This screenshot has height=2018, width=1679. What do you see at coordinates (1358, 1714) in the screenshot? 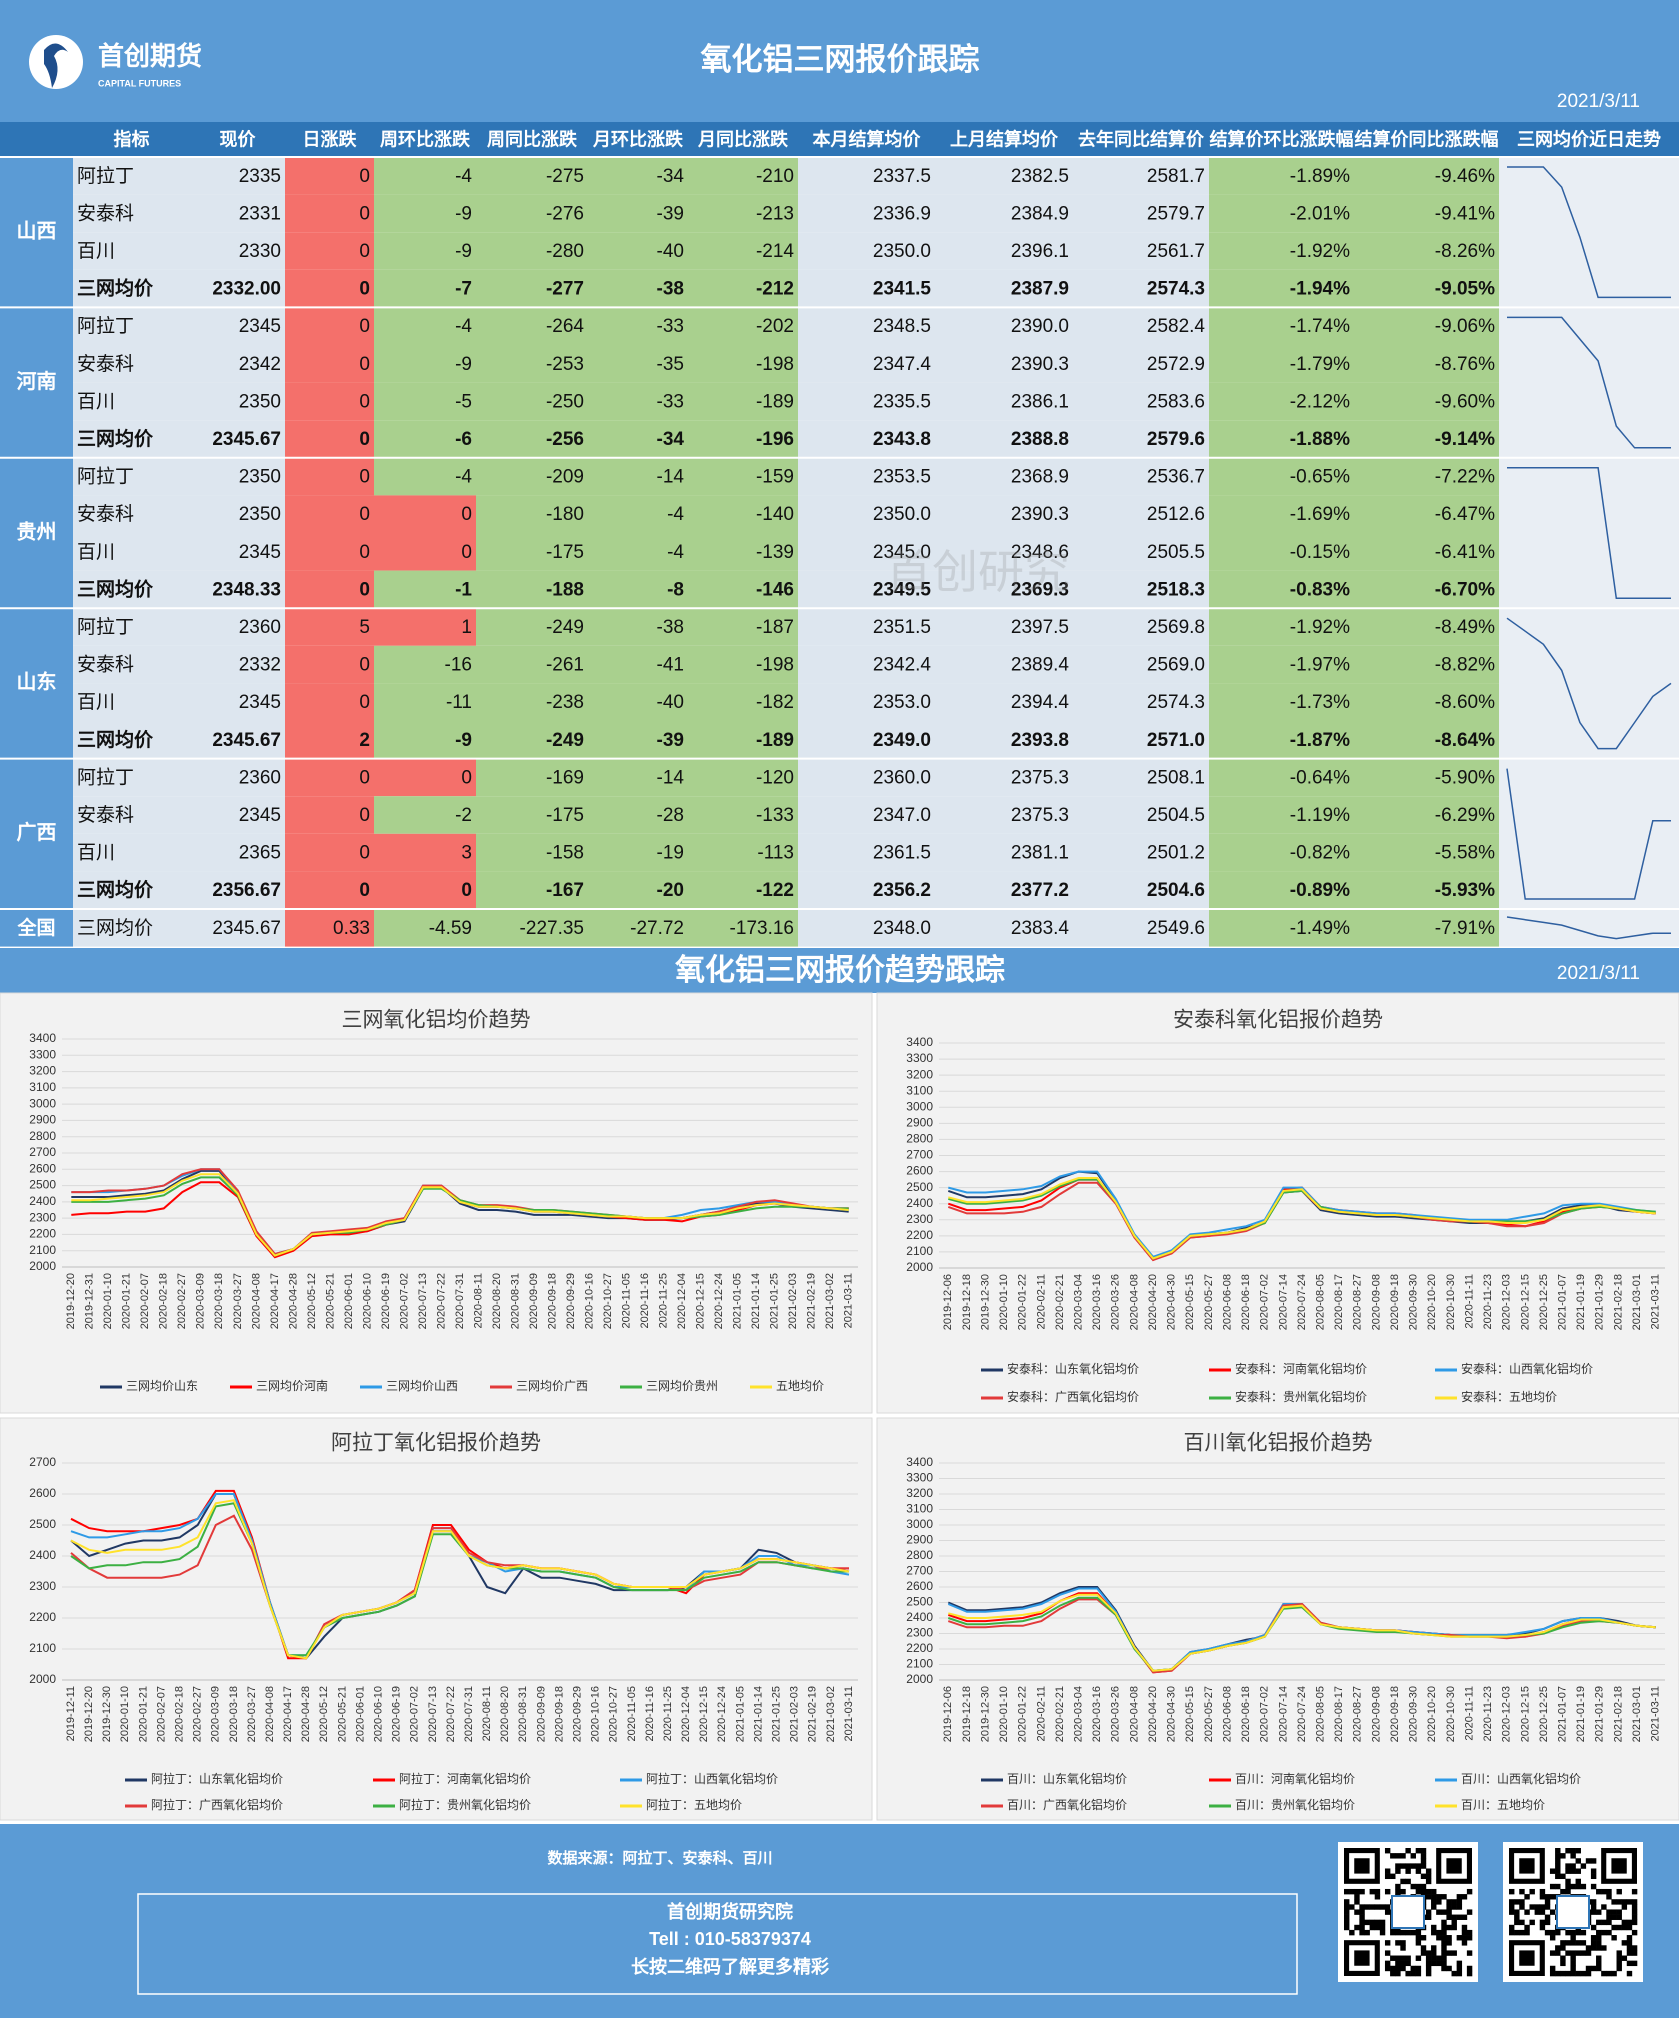
I see `x-tick-label: 2020-08-27` at bounding box center [1358, 1714].